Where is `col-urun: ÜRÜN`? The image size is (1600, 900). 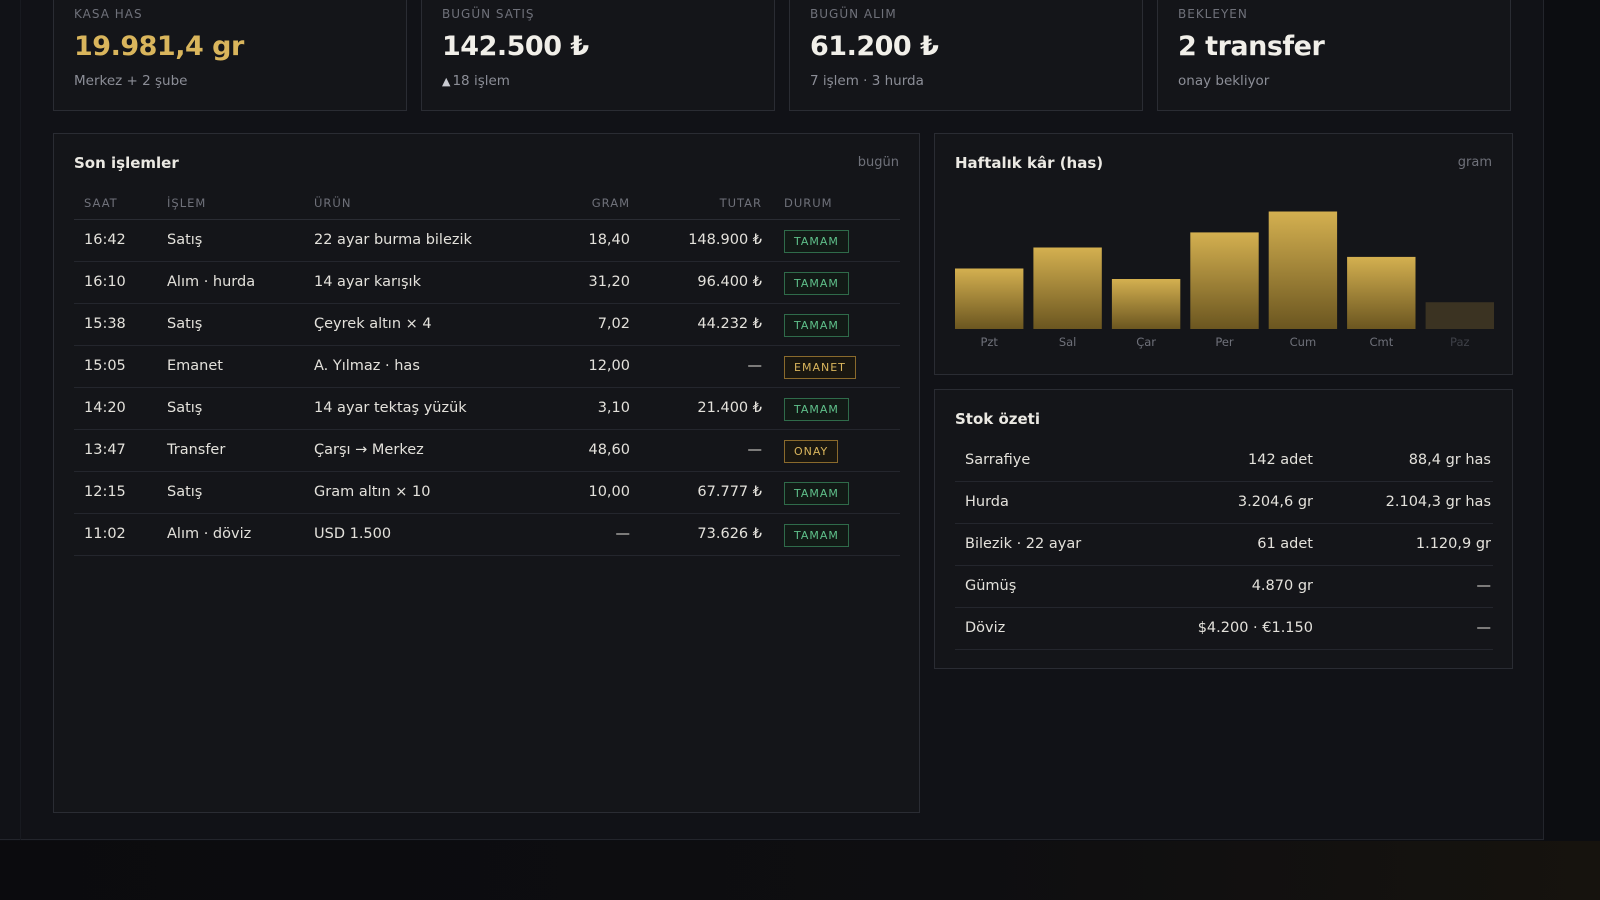
col-urun: ÜRÜN is located at coordinates (333, 203).